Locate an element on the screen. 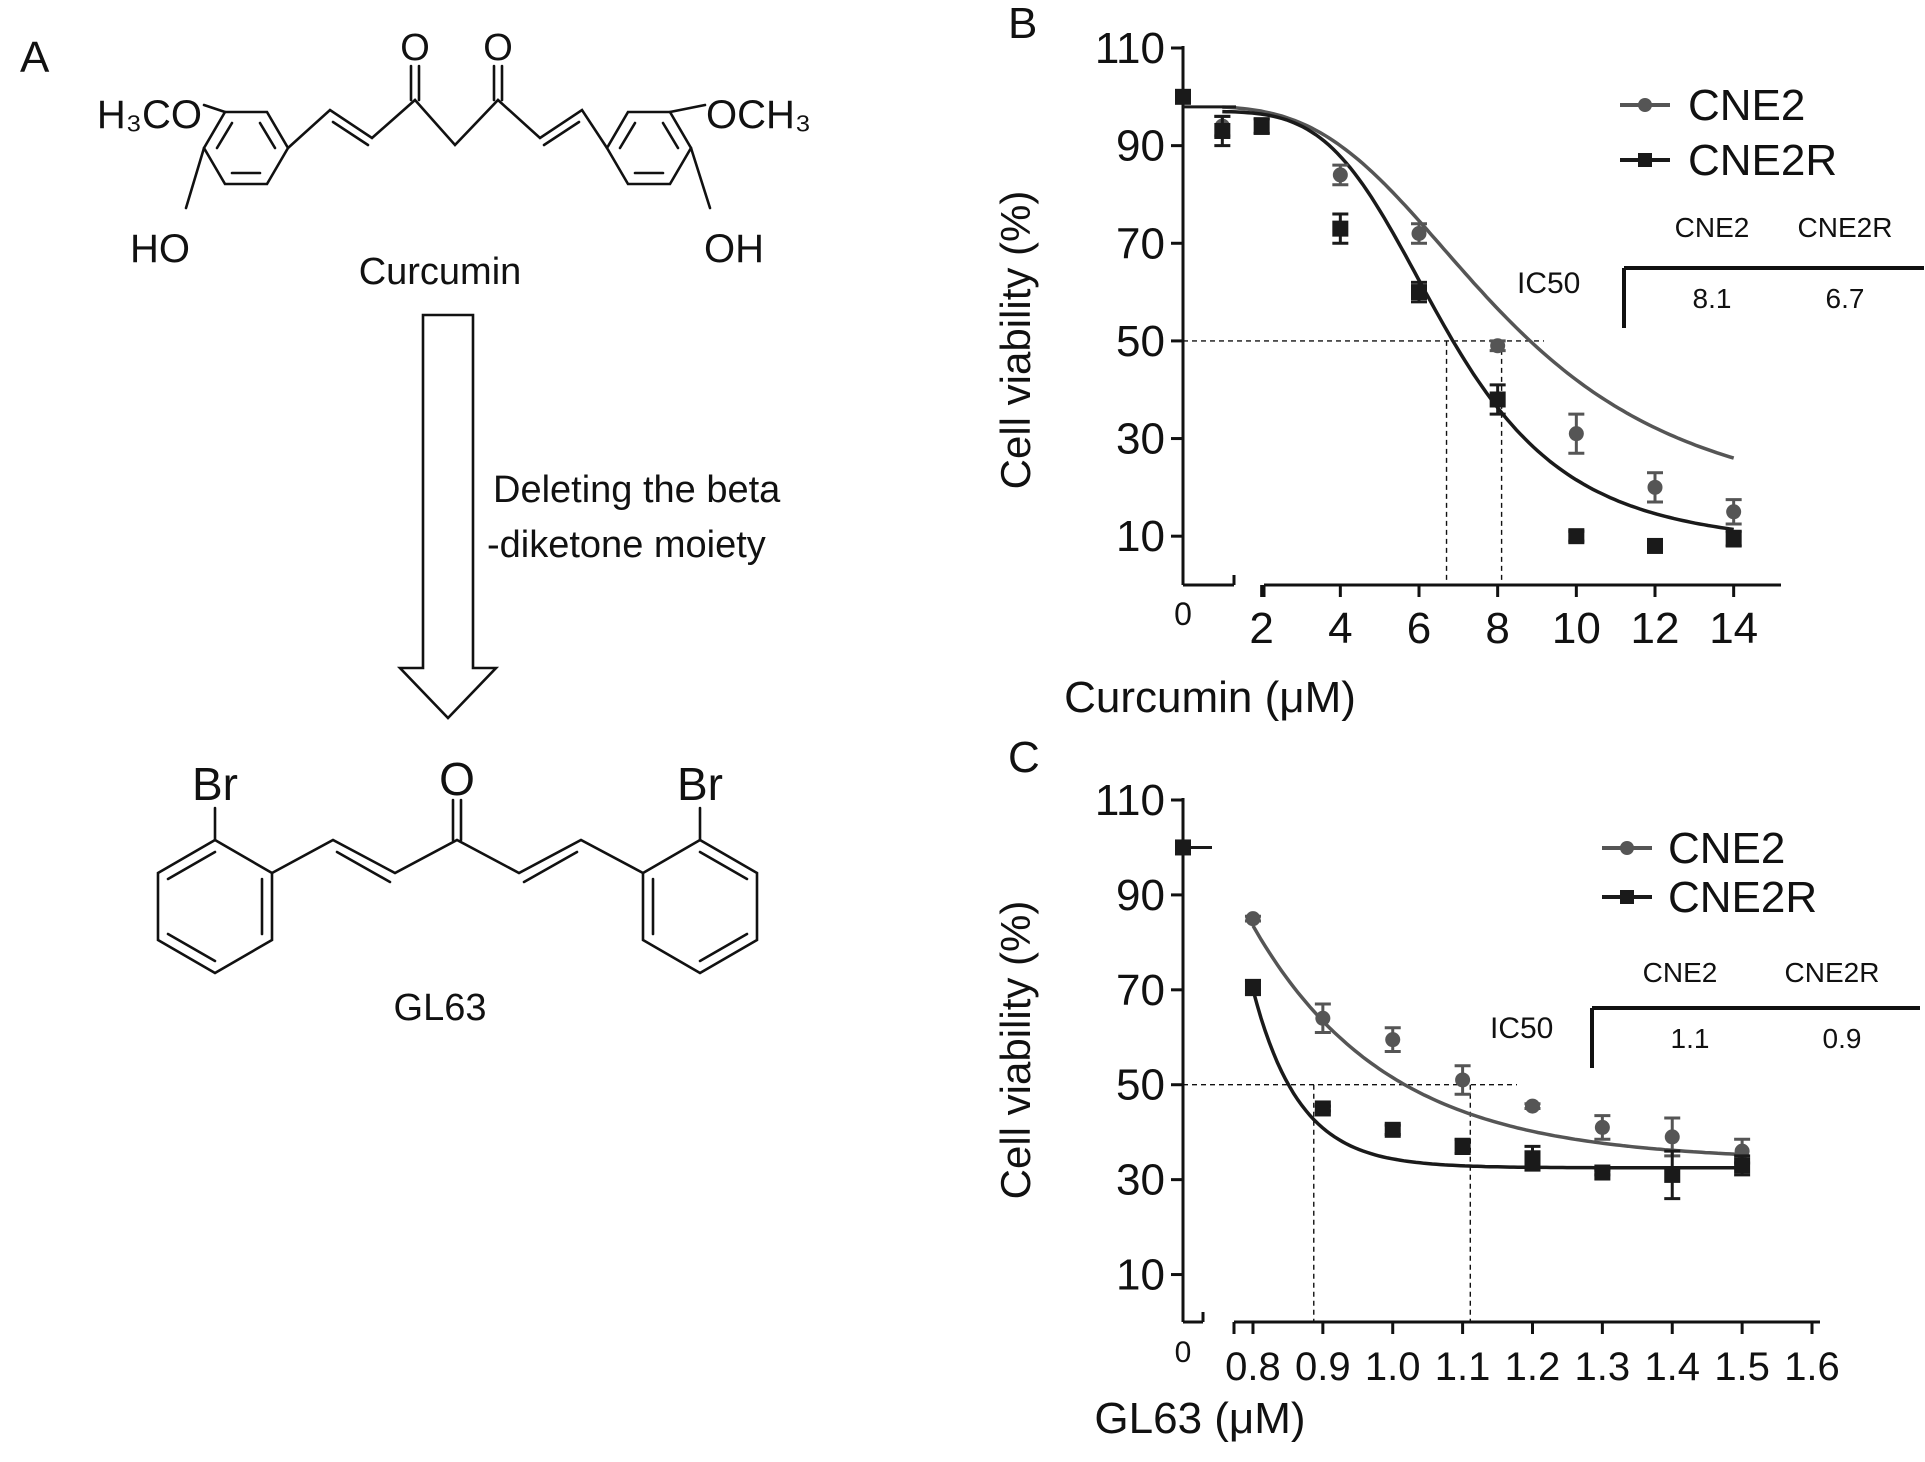 The image size is (1925, 1462). ic50-value-cne2r: 6.7 is located at coordinates (1845, 298).